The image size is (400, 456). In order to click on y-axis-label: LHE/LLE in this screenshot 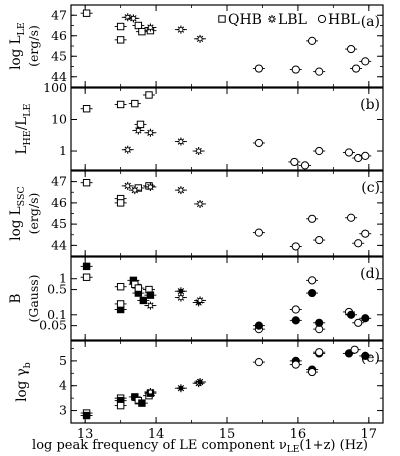, I will do `click(23, 128)`.